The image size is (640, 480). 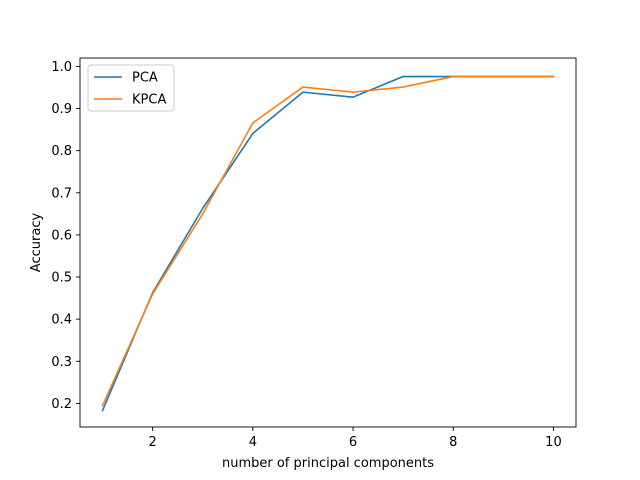 What do you see at coordinates (61, 362) in the screenshot?
I see `y-tick-label: 0.3` at bounding box center [61, 362].